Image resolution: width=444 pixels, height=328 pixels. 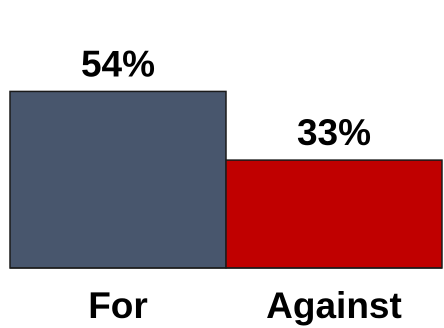 I want to click on data-label-against: 33%, so click(x=334, y=132).